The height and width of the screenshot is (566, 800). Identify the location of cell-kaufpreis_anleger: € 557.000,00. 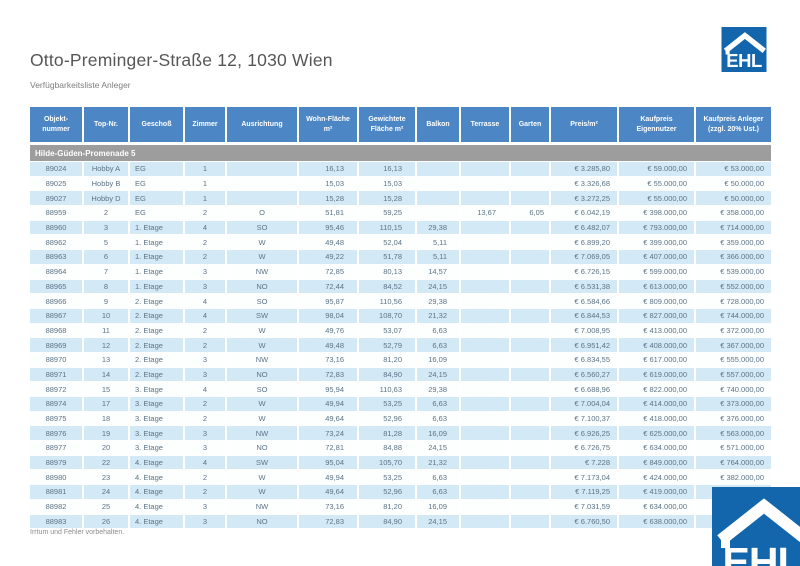
(733, 375).